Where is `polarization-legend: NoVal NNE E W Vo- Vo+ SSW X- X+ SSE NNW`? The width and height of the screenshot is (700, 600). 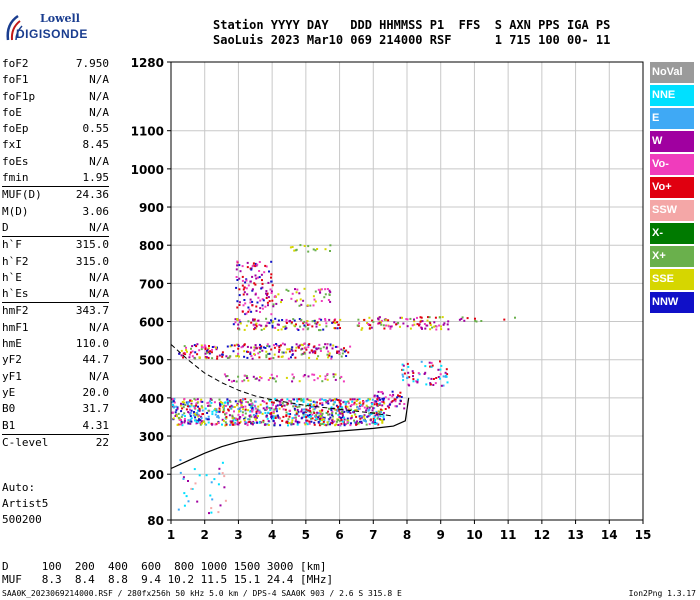 polarization-legend: NoVal NNE E W Vo- Vo+ SSW X- X+ SSE NNW is located at coordinates (672, 188).